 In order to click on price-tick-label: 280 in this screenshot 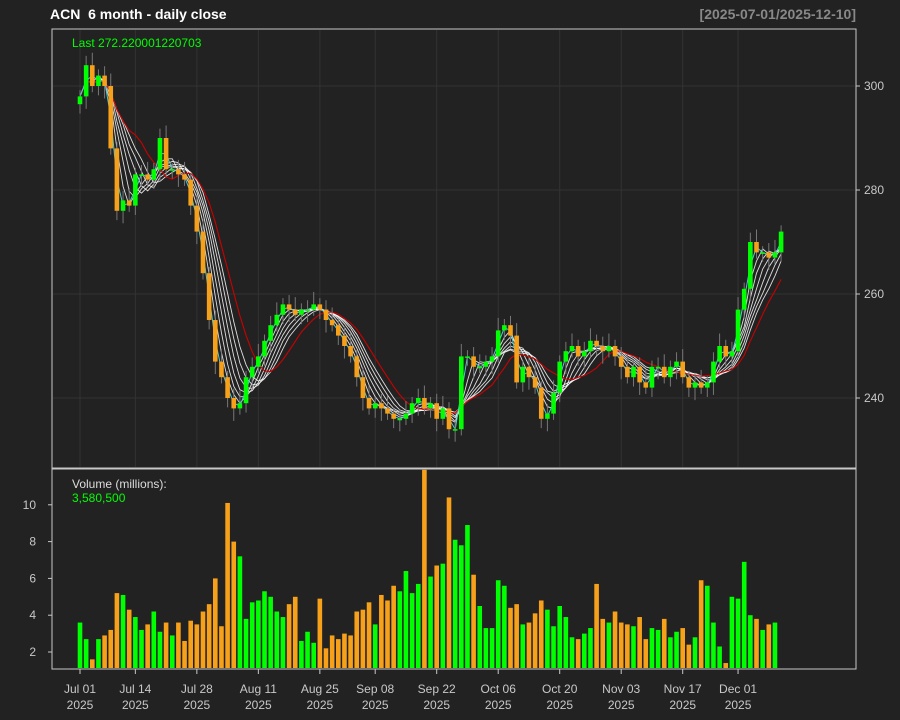, I will do `click(874, 190)`.